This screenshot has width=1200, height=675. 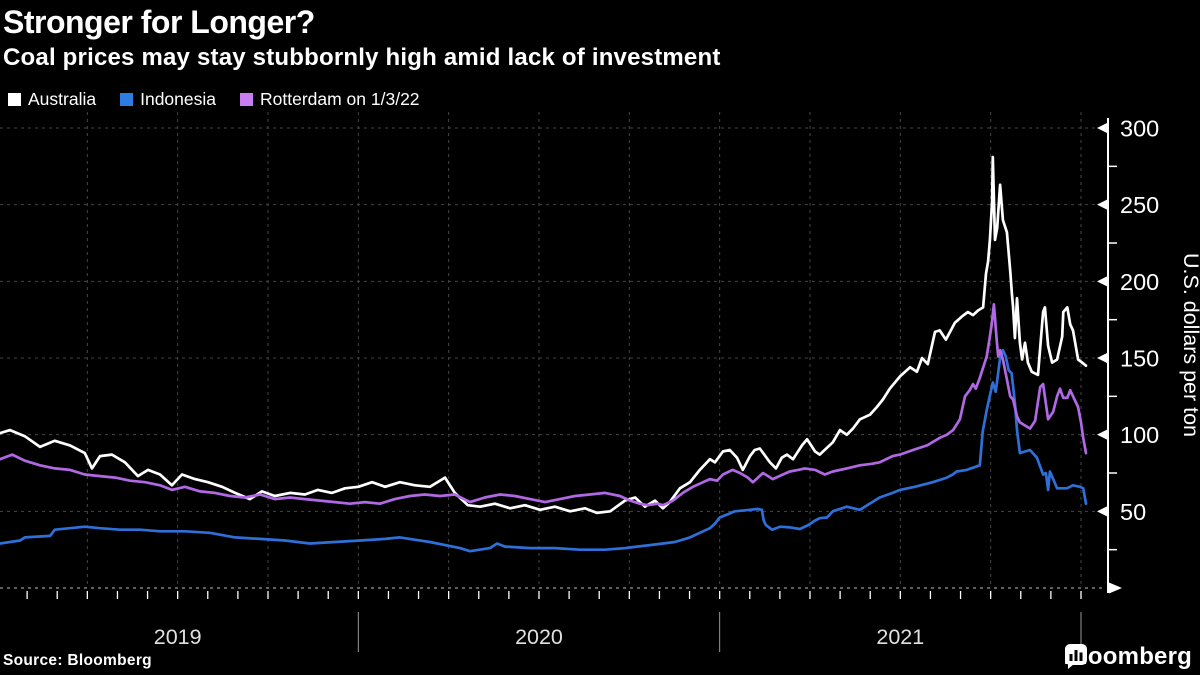 I want to click on chart-legend: Australia Indonesia Rotterdam on 1/3/22, so click(x=214, y=99).